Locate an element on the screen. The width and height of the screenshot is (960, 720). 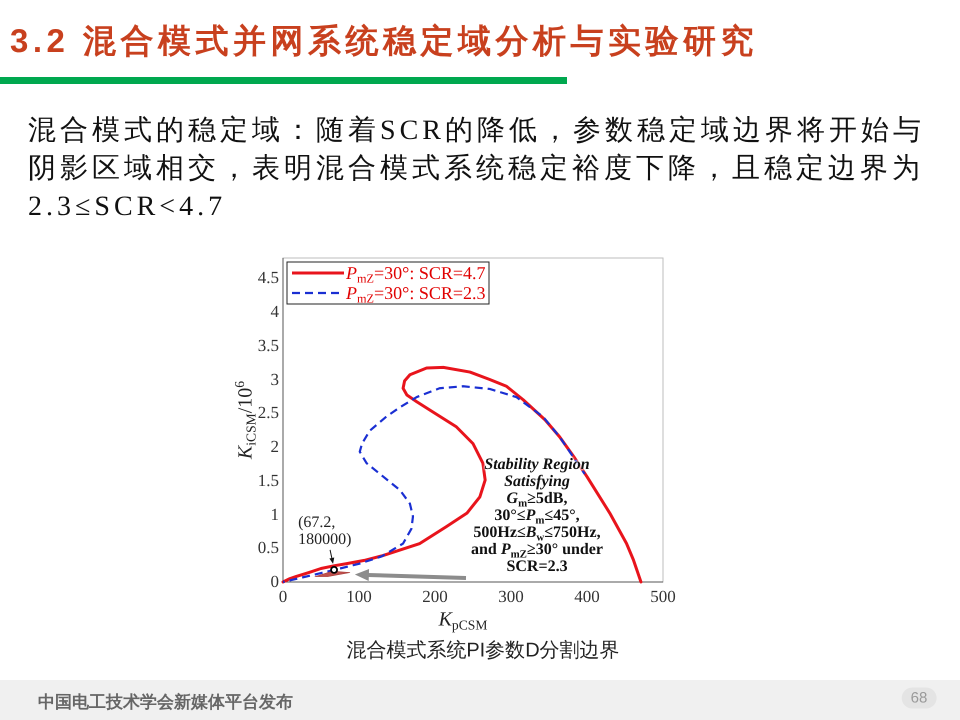
legend-label: P$_{mZ}$=30°: SCR=2.3 is located at coordinates (416, 294).